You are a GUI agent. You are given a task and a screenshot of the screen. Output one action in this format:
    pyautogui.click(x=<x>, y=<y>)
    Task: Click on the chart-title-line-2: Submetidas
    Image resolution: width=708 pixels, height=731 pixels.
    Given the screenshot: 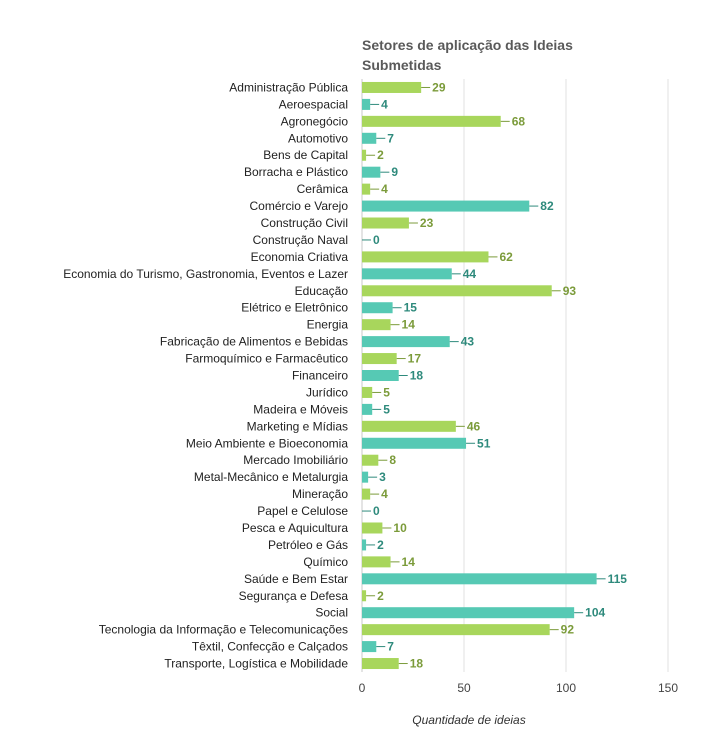 What is the action you would take?
    pyautogui.click(x=402, y=65)
    